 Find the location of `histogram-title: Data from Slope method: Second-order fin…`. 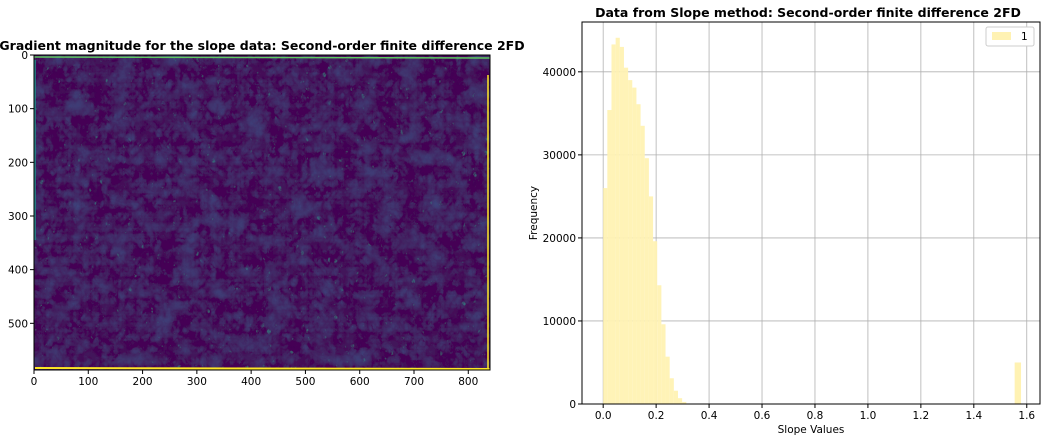

histogram-title: Data from Slope method: Second-order fin… is located at coordinates (808, 12).